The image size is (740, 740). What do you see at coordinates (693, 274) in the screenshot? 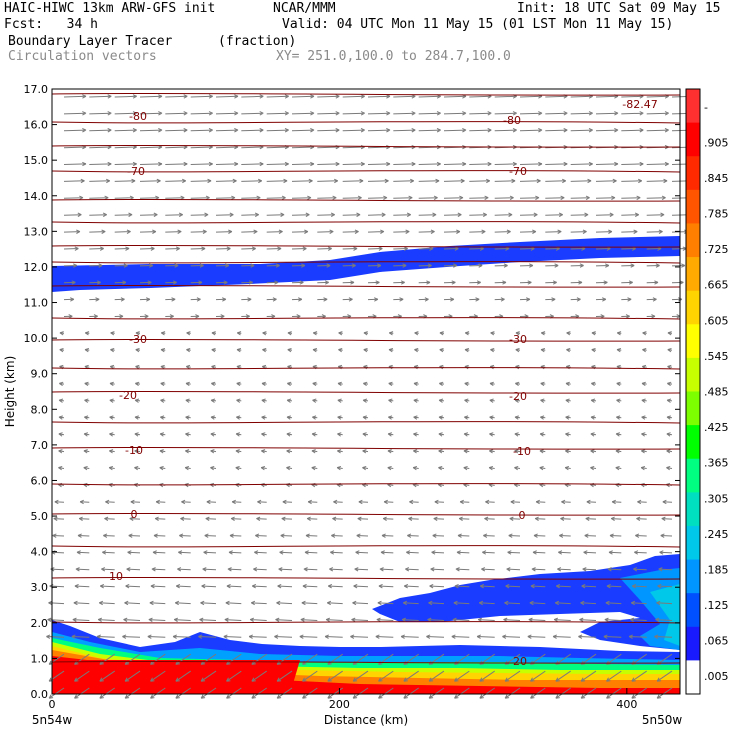
I see `colorbar-swatch` at bounding box center [693, 274].